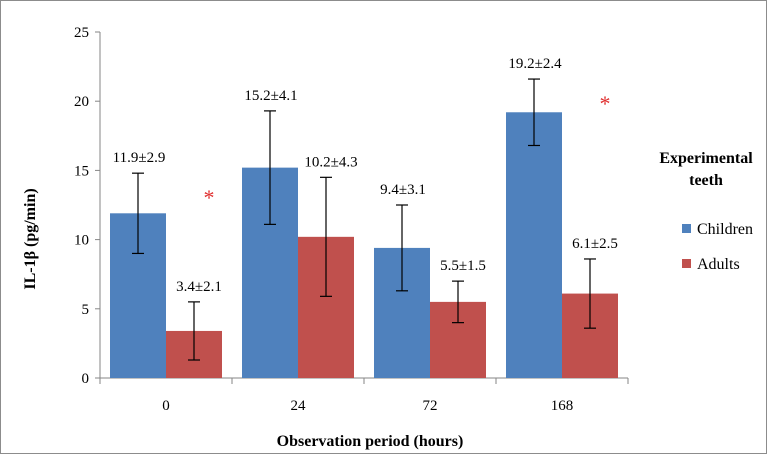  I want to click on data-label: 9.4±3.1, so click(403, 190).